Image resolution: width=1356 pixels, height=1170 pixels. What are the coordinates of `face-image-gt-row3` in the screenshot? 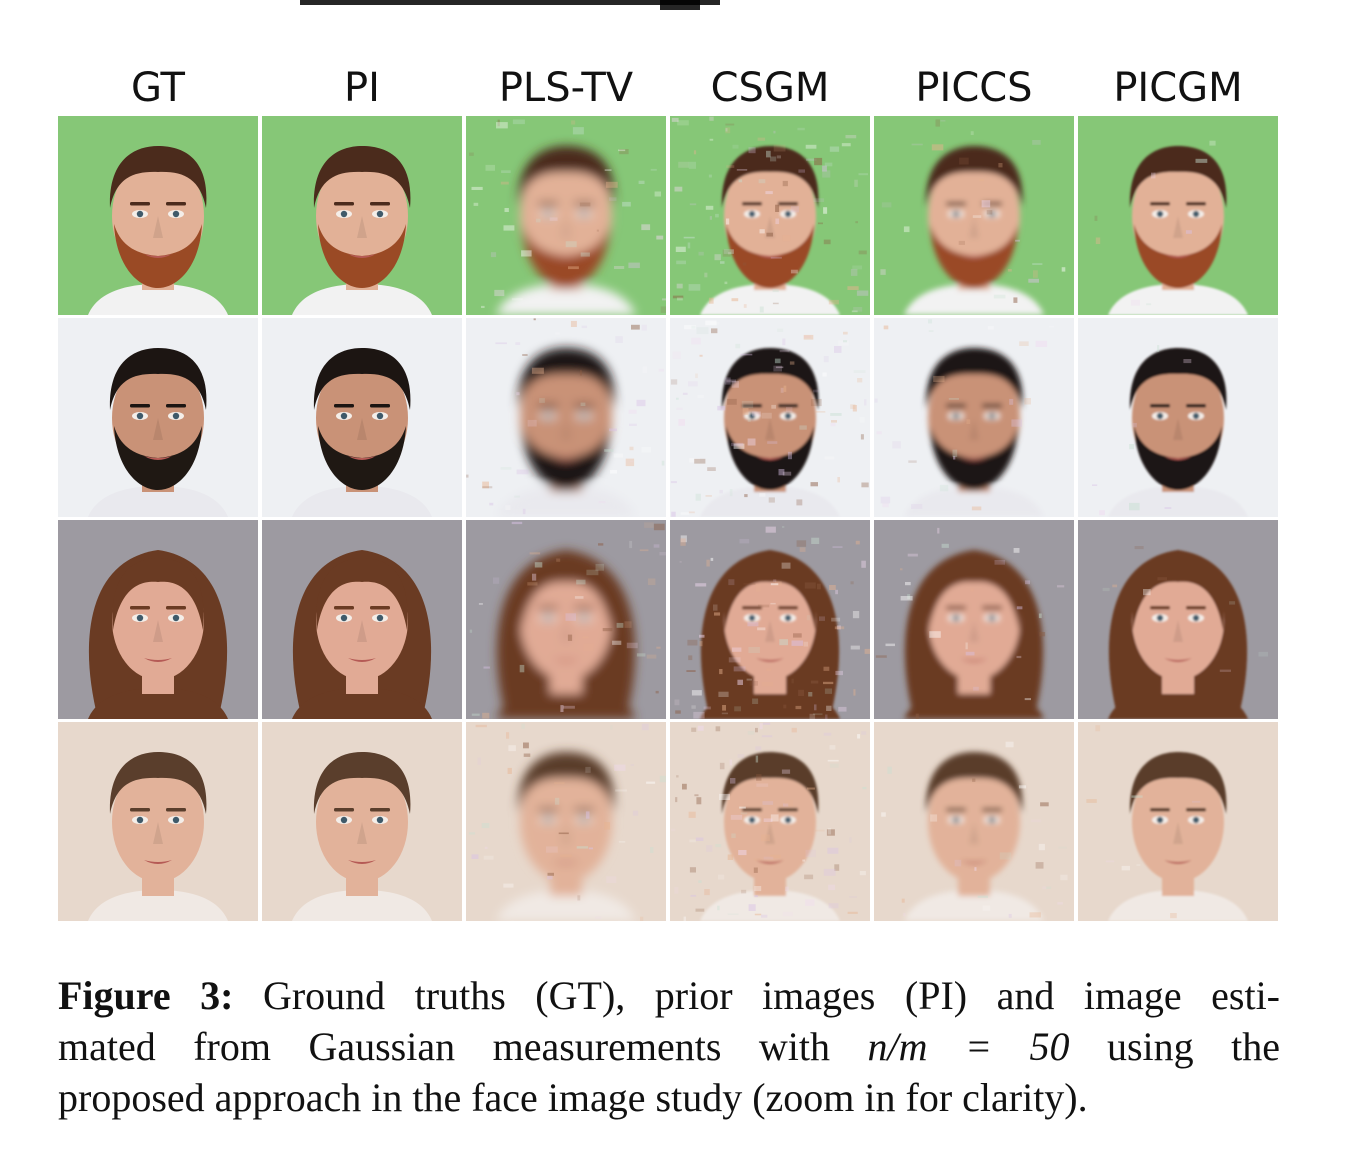 It's located at (158, 619).